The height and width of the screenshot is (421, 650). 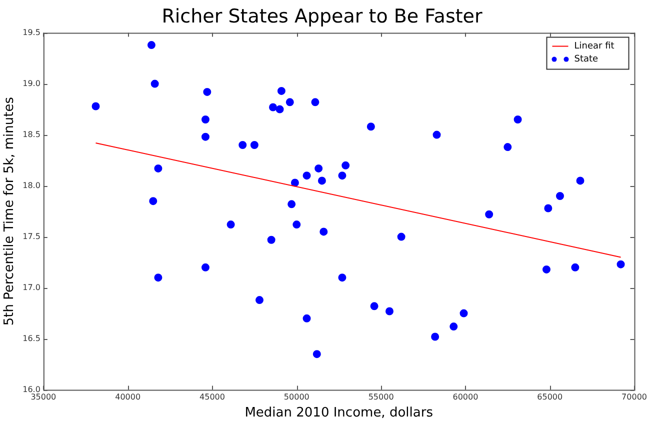 What do you see at coordinates (297, 397) in the screenshot?
I see `x-tick-label: 50000` at bounding box center [297, 397].